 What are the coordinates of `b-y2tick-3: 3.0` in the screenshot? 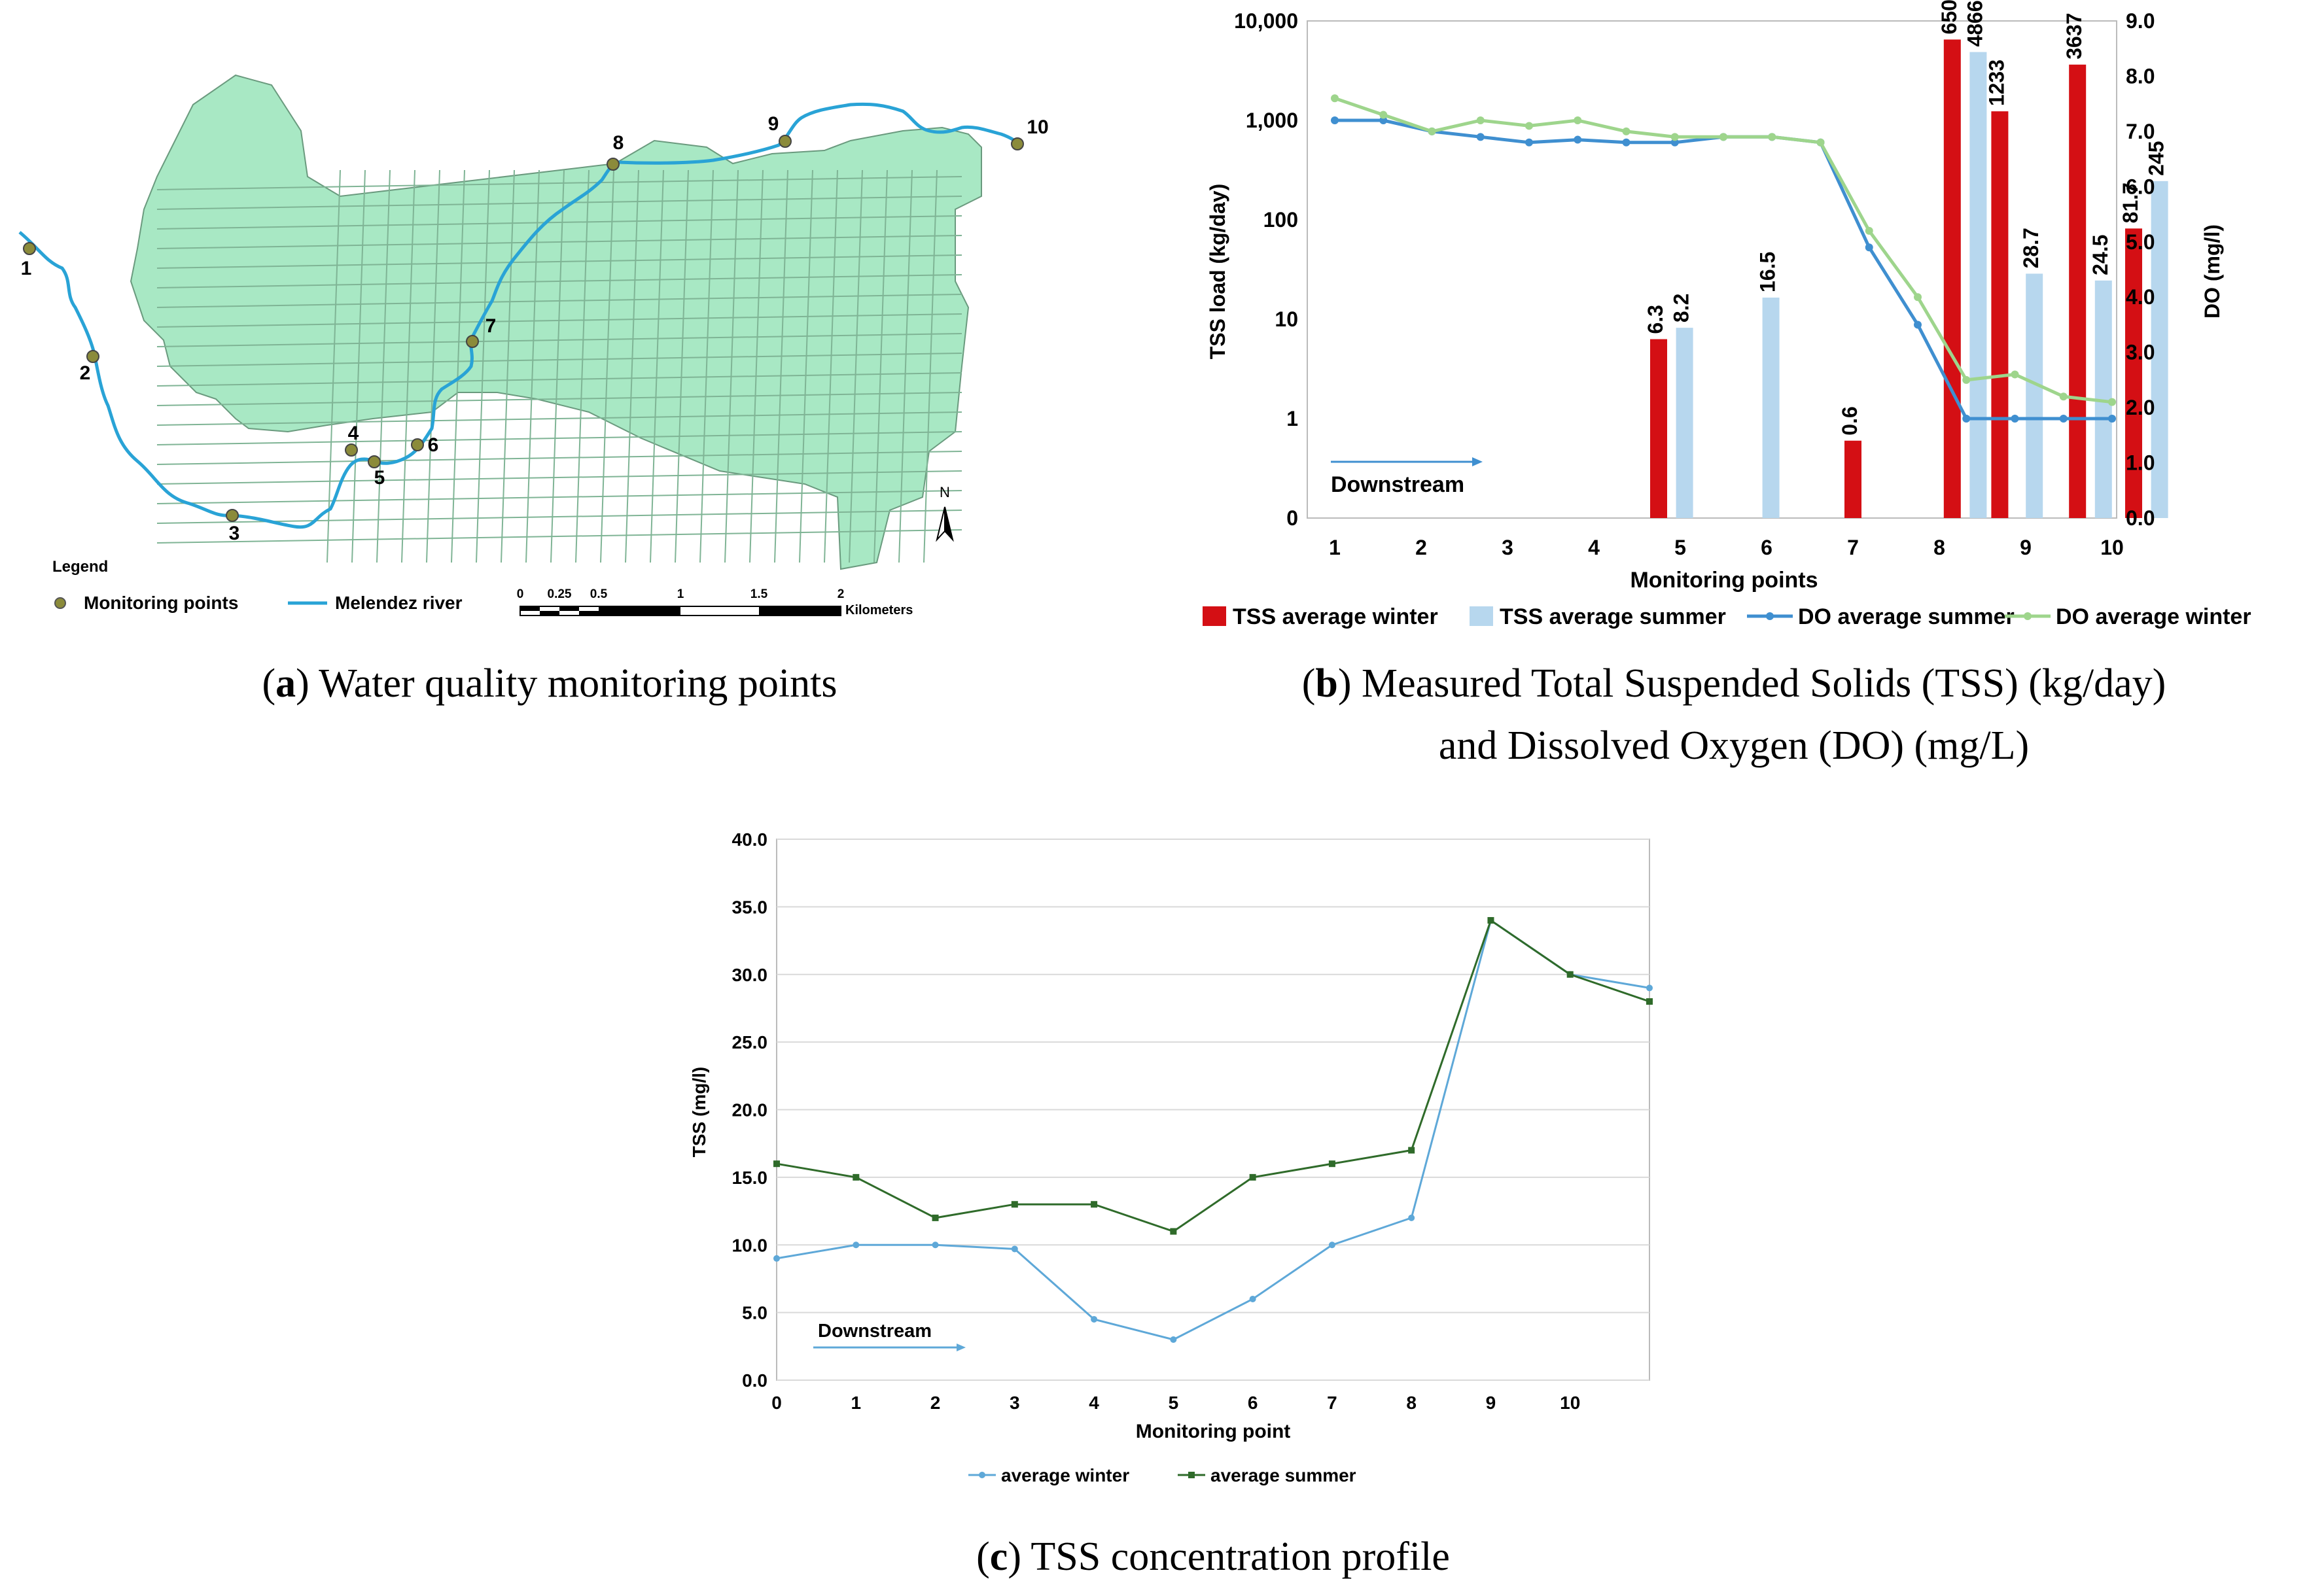 It's located at (2141, 352).